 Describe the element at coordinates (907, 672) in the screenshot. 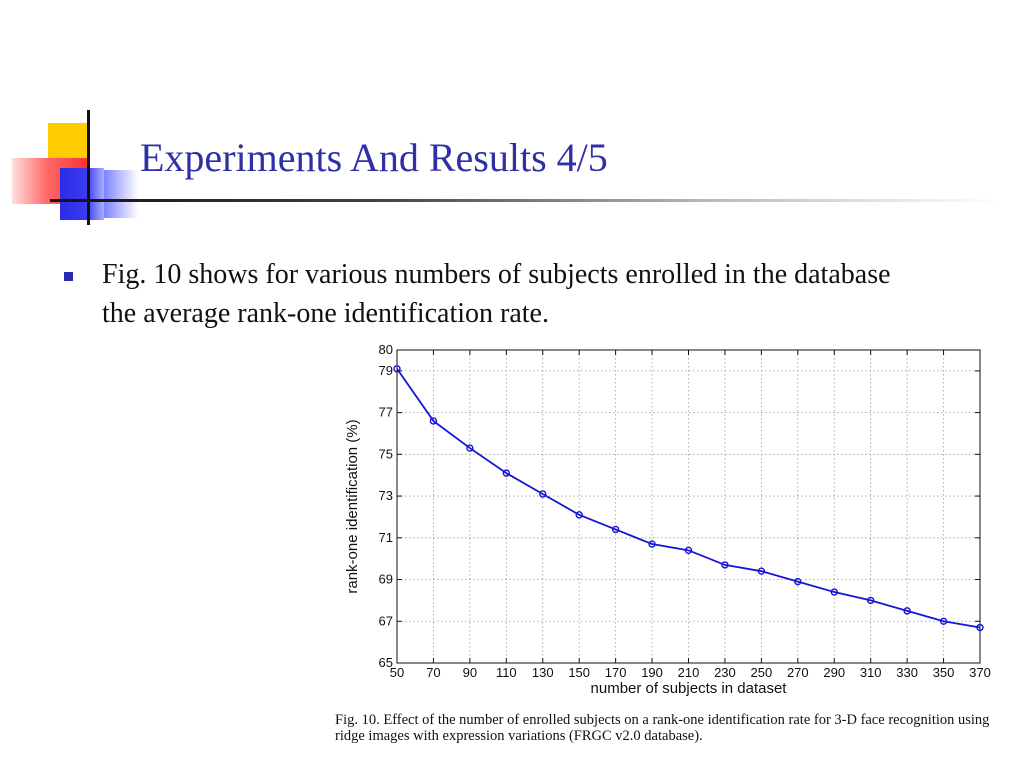

I see `x-tick-label: 330` at that location.